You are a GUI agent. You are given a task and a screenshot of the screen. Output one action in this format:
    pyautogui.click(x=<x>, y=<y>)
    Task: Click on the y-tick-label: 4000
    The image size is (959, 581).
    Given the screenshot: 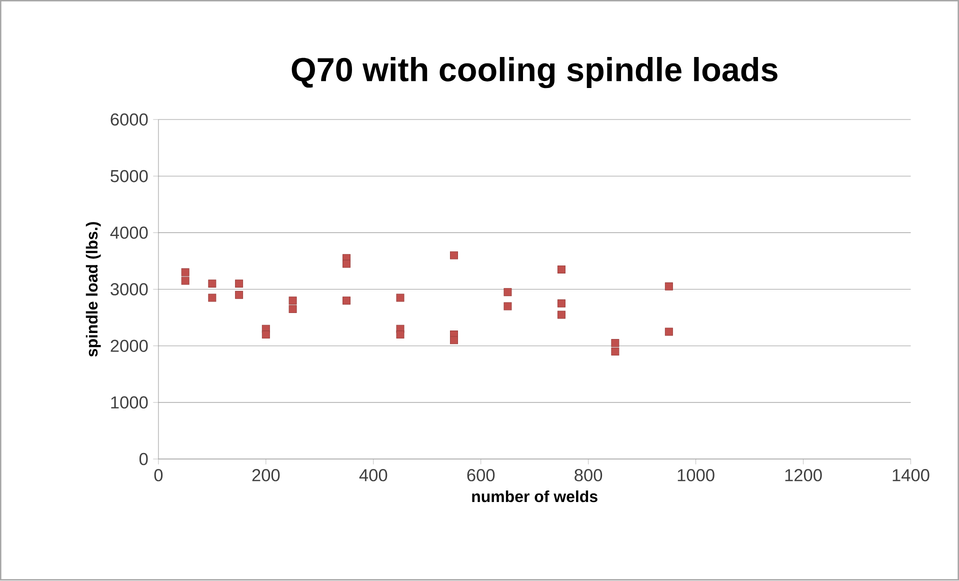 What is the action you would take?
    pyautogui.click(x=129, y=233)
    